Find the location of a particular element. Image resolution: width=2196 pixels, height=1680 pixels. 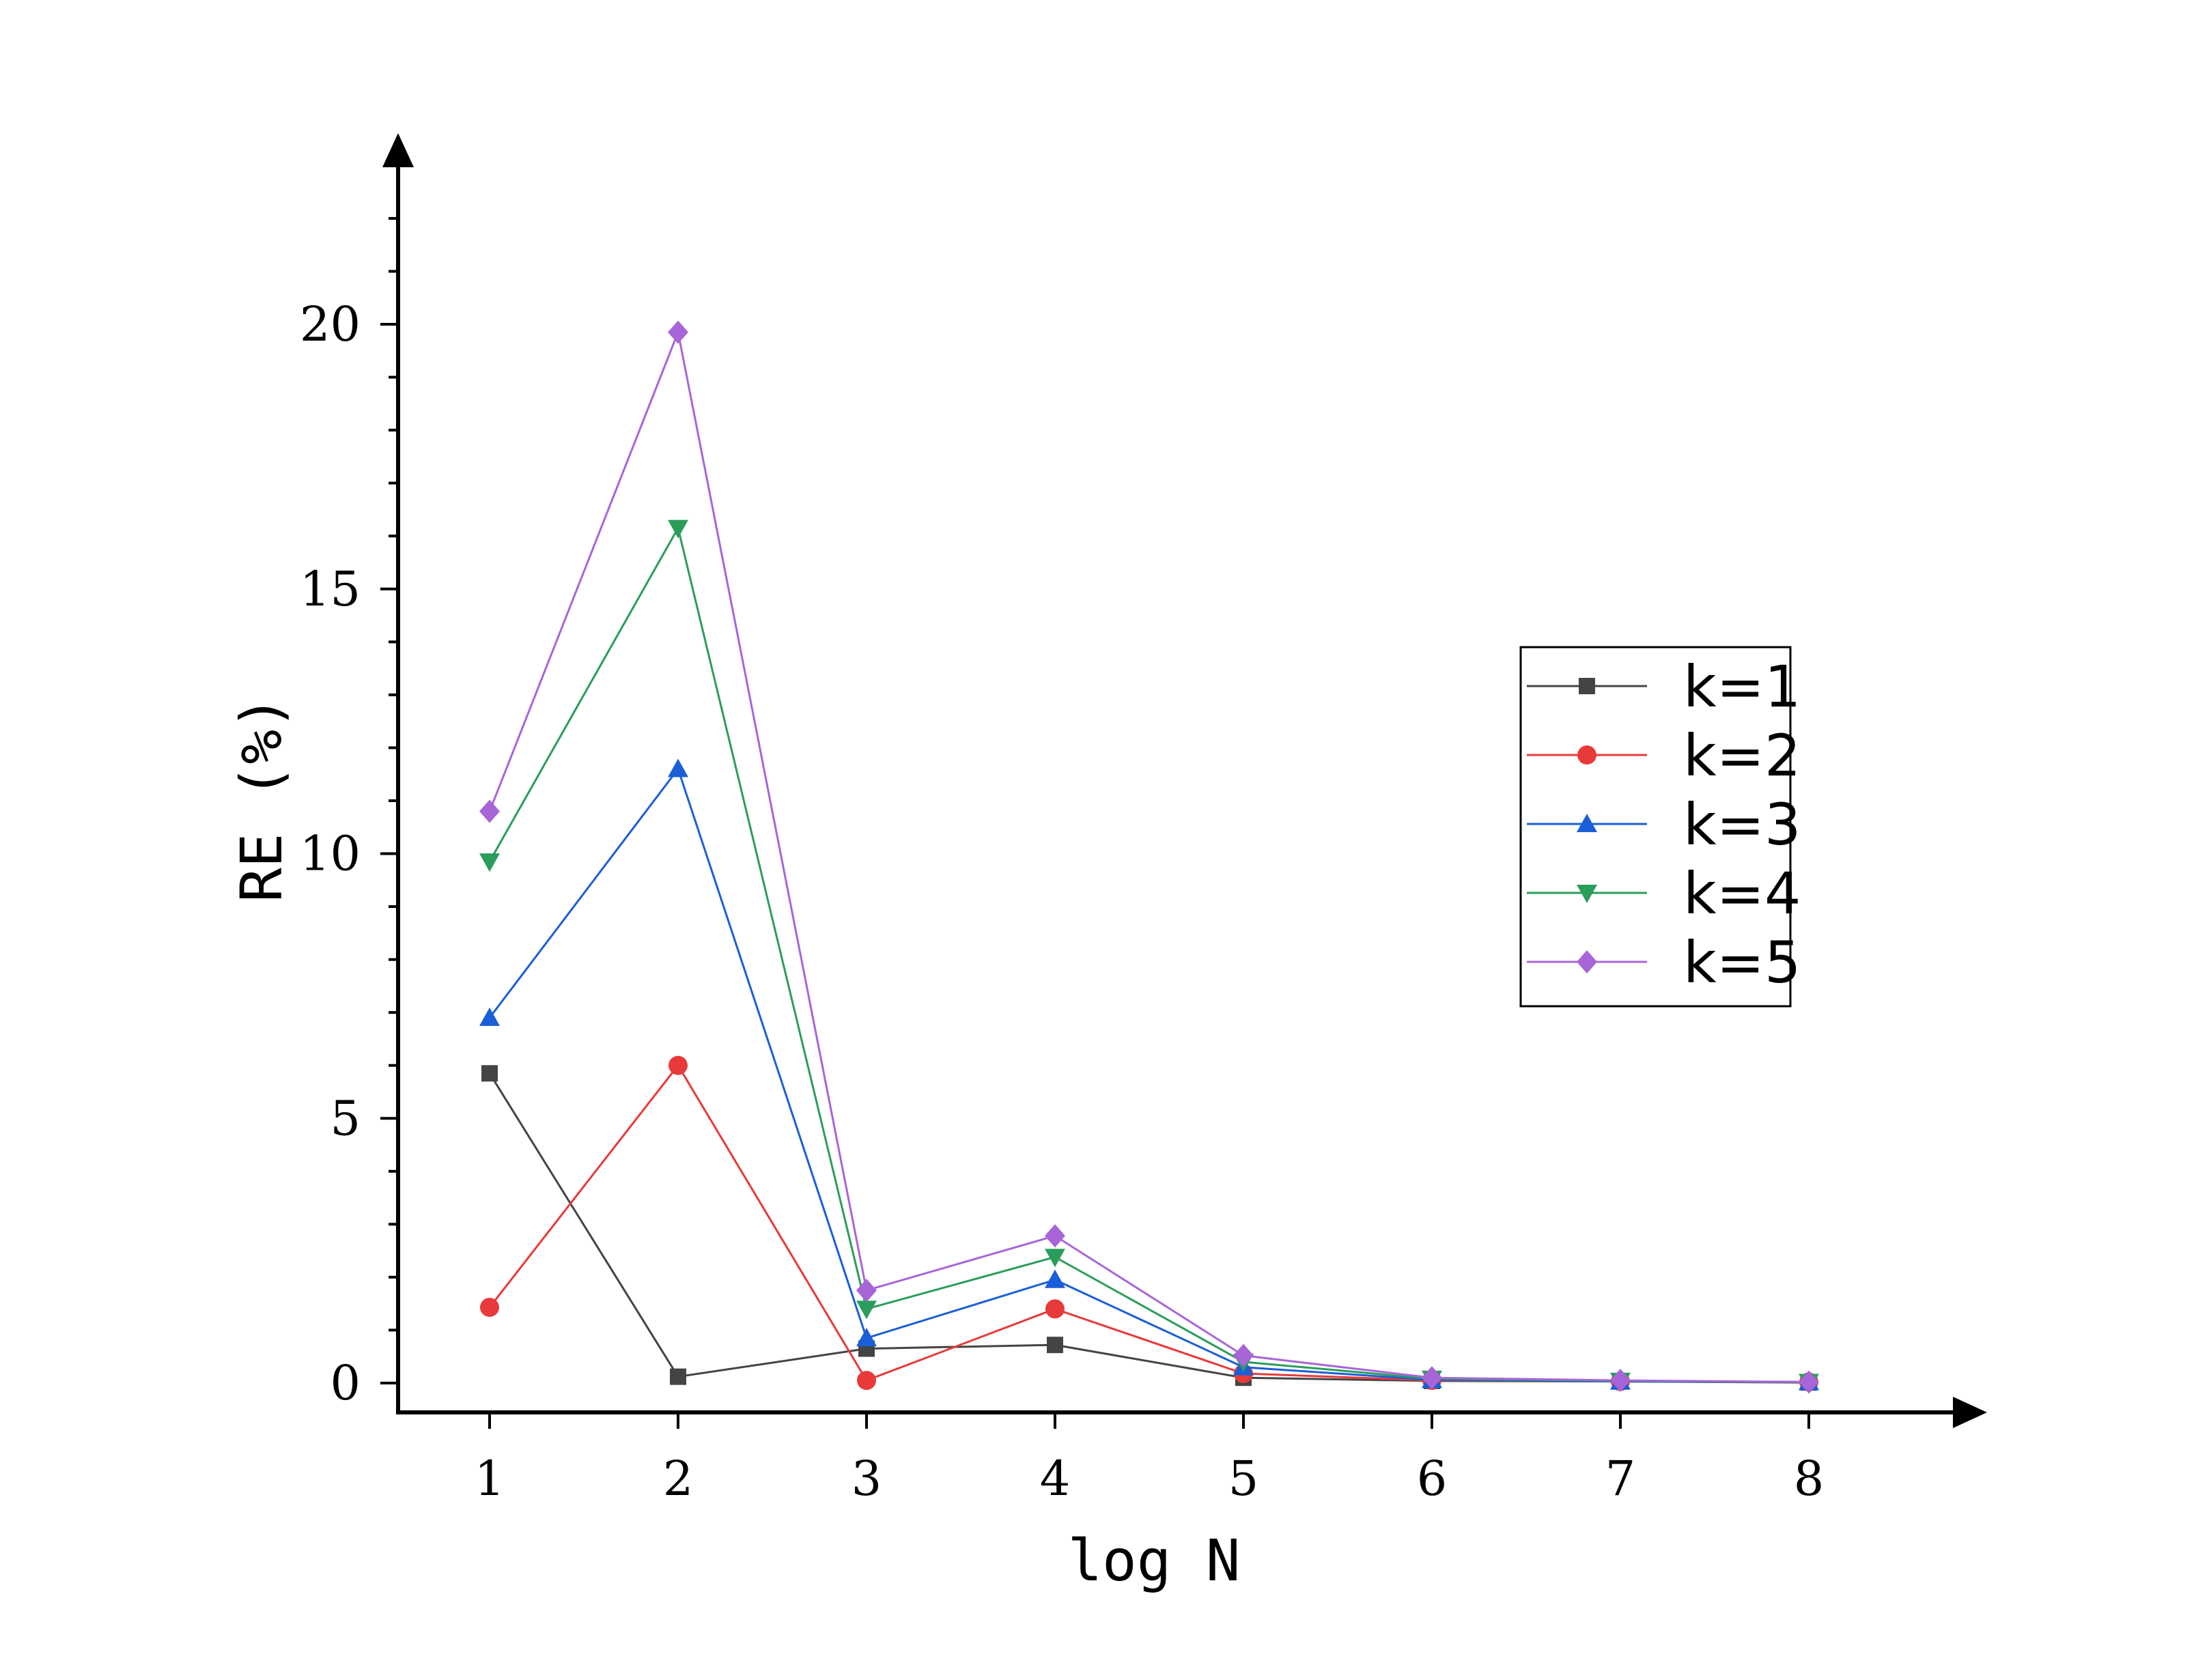

legend-entry: k=4 is located at coordinates (1664, 893).